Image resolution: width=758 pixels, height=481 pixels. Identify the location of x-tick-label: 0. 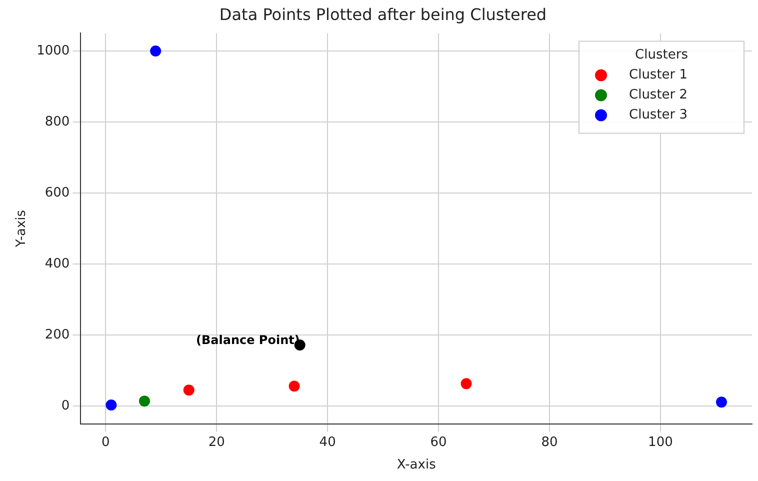
(106, 442).